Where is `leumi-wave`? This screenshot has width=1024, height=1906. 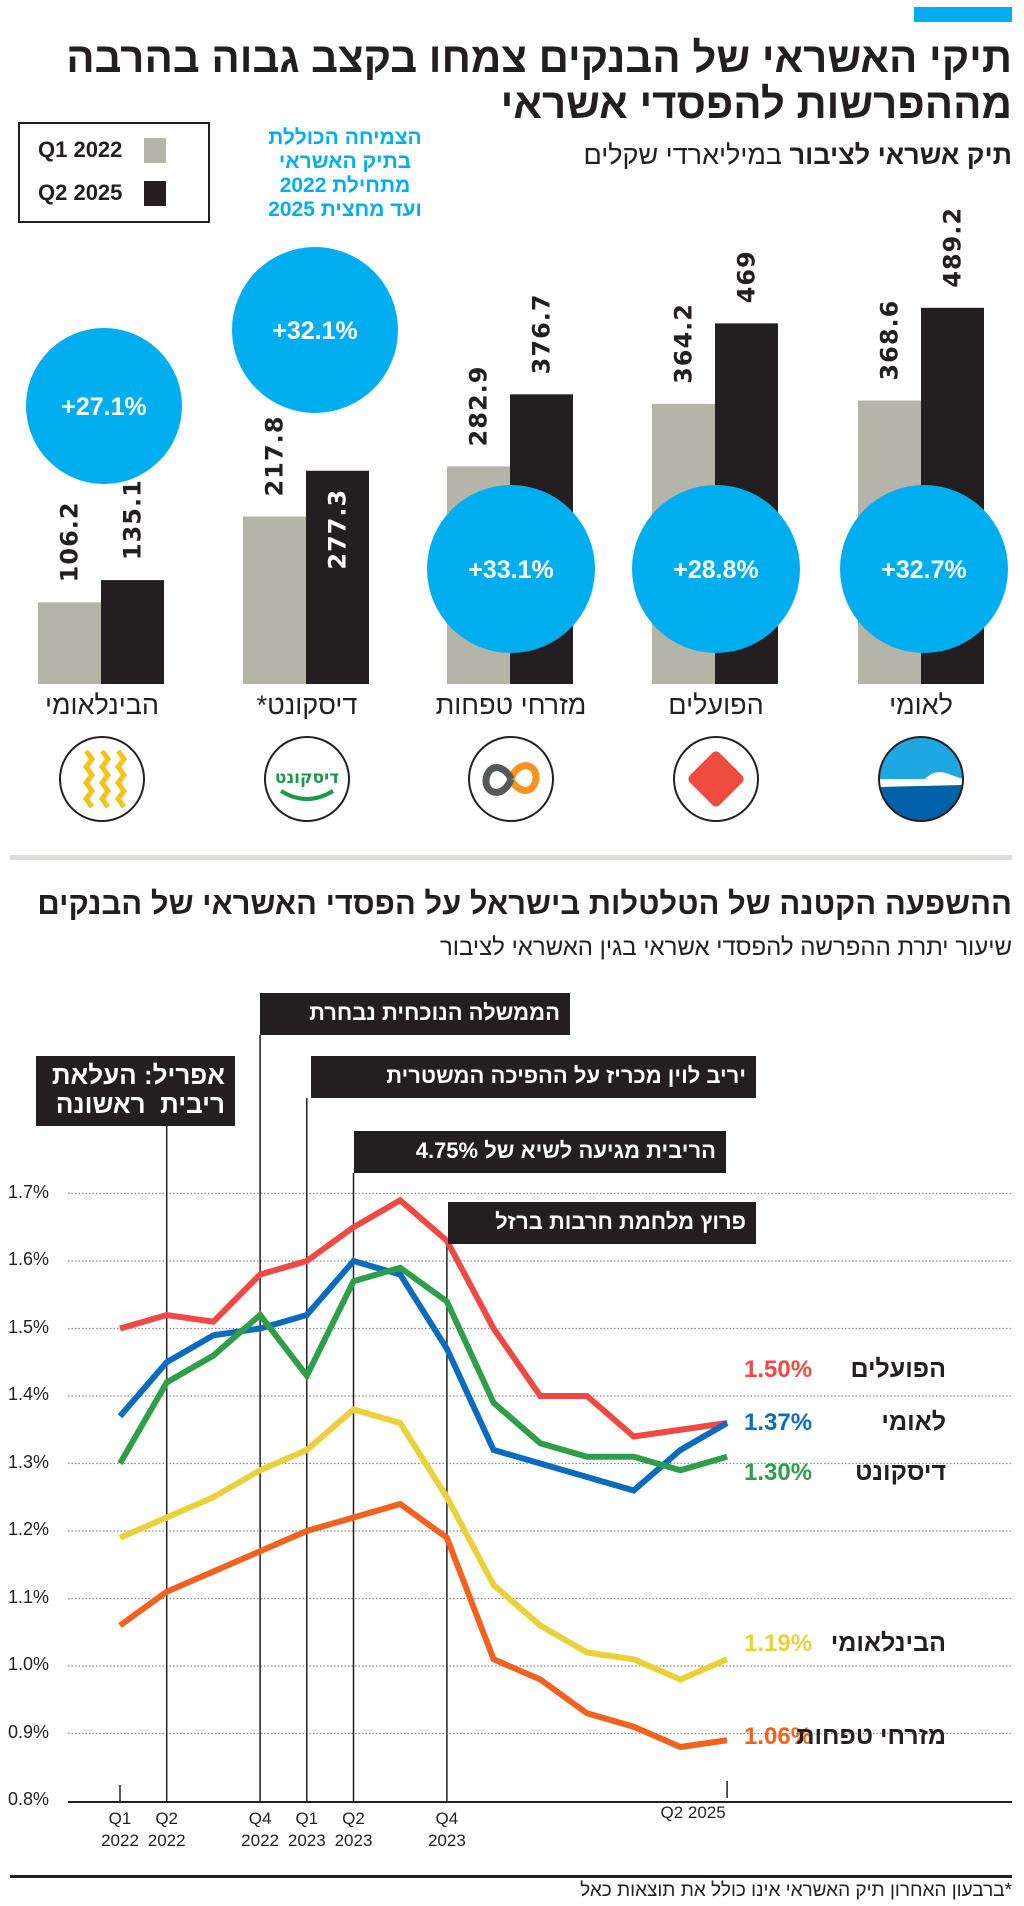 leumi-wave is located at coordinates (921, 779).